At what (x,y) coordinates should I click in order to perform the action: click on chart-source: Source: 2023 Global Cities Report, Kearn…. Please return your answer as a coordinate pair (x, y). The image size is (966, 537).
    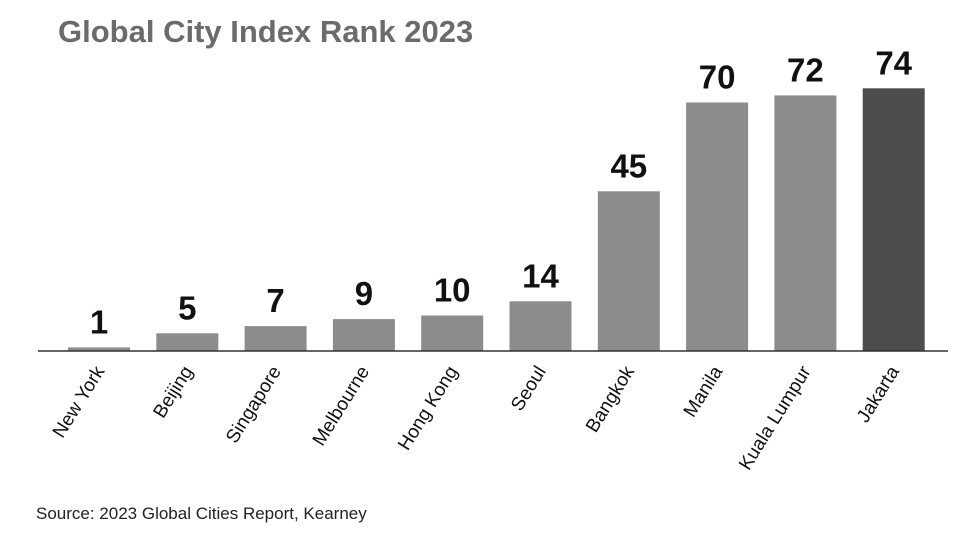
    Looking at the image, I should click on (201, 513).